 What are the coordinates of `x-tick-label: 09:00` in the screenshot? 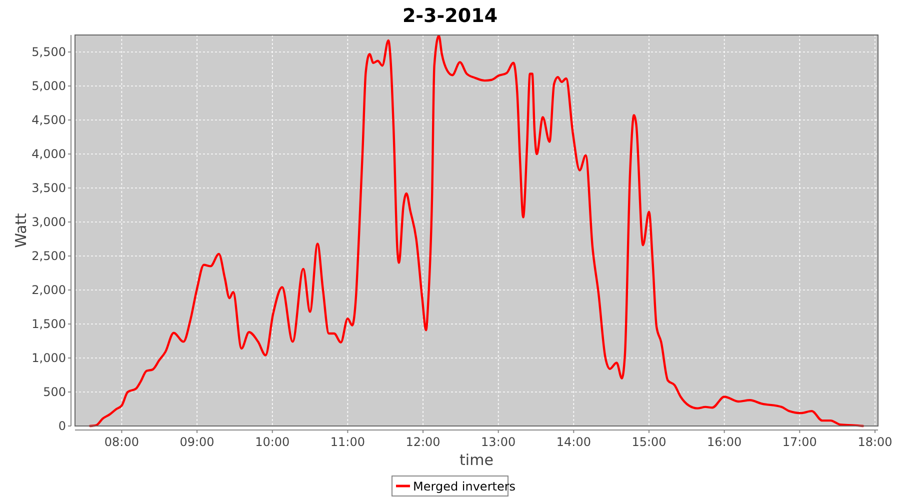 It's located at (197, 442).